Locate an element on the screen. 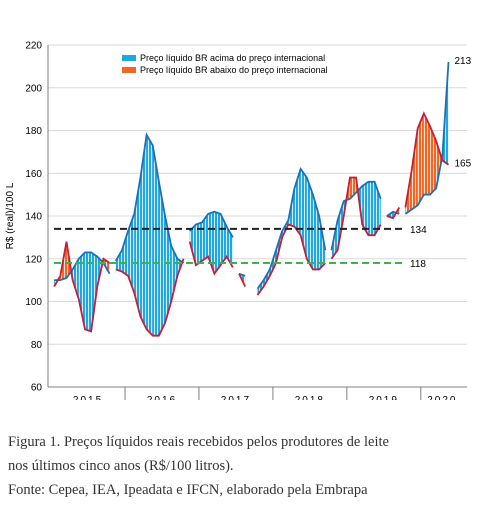 Image resolution: width=495 pixels, height=521 pixels. y-tick-label: 120 is located at coordinates (33, 259).